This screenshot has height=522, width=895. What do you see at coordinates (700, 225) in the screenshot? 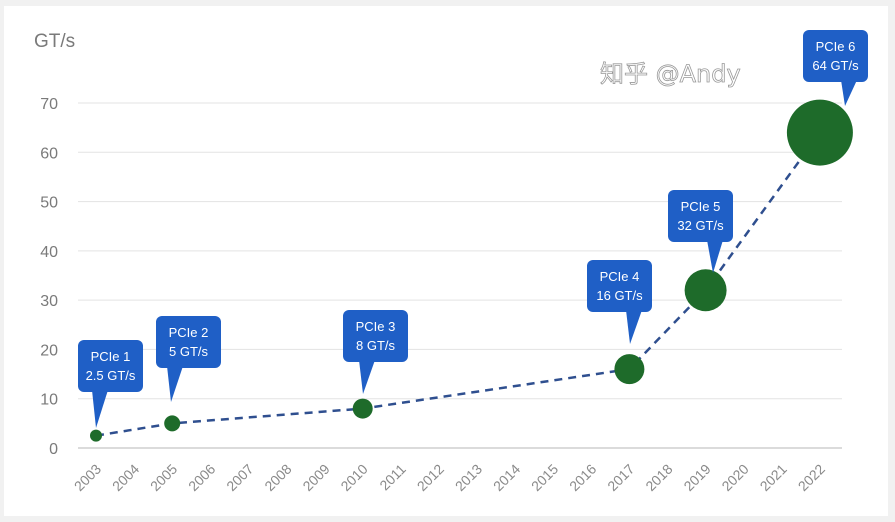
I see `callout-value: 32 GT/s` at bounding box center [700, 225].